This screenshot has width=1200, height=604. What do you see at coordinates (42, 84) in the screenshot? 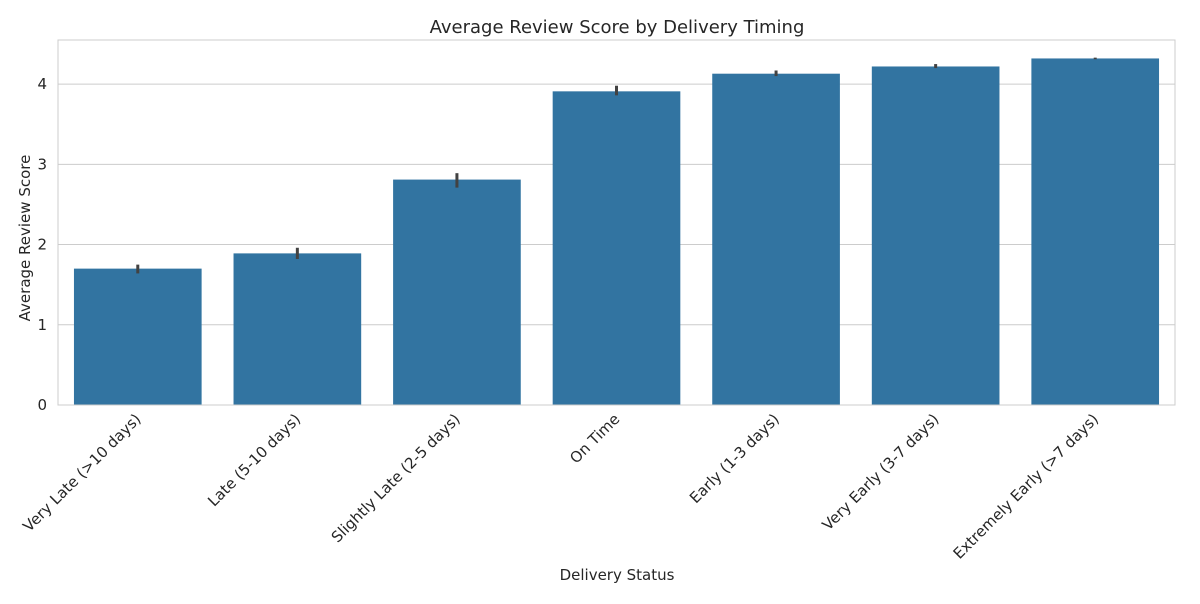
I see `y-tick-label: 4` at bounding box center [42, 84].